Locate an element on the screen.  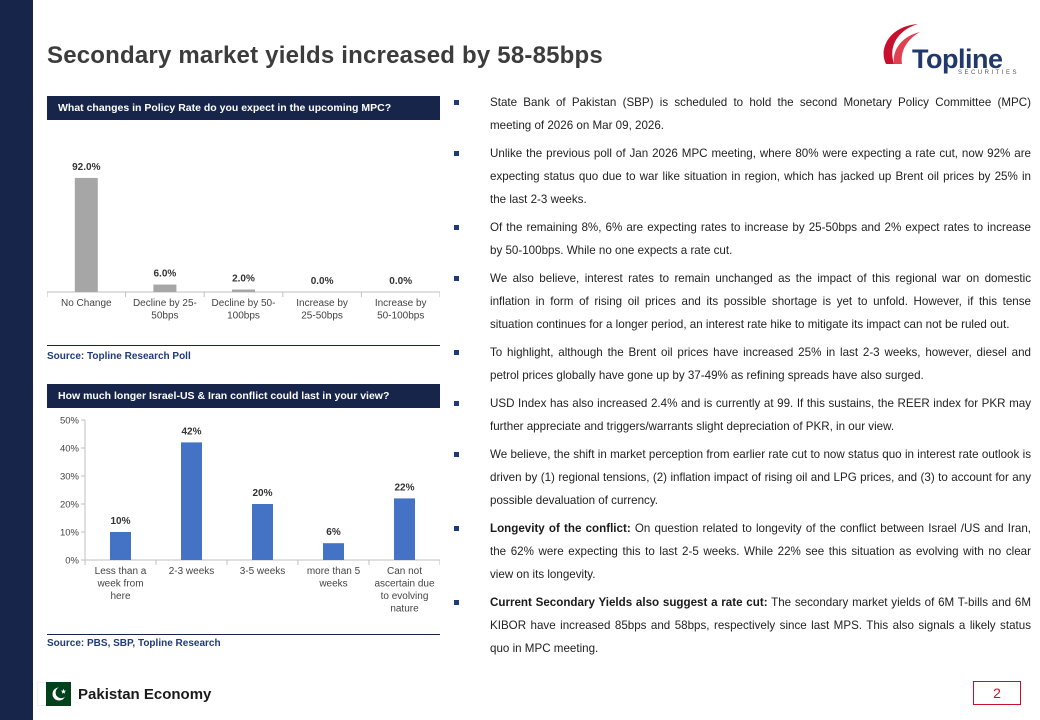
category-label: nature is located at coordinates (404, 609).